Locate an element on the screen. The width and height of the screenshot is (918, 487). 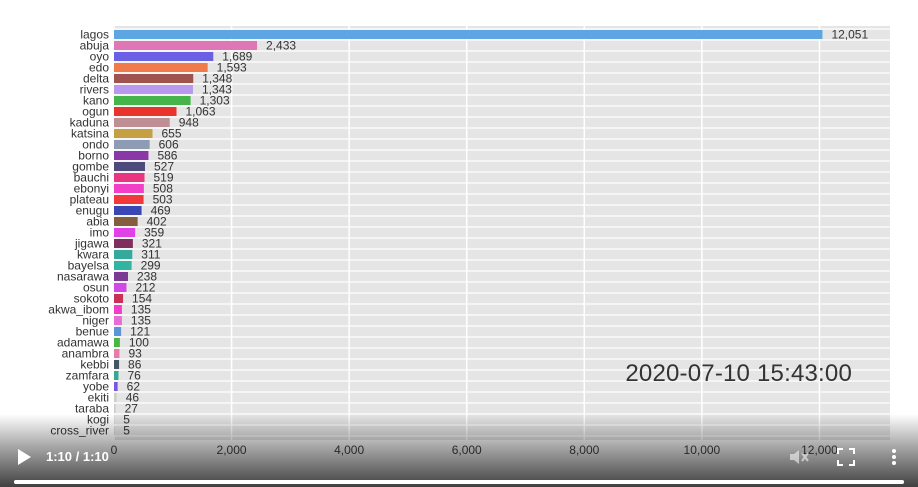
category-label: ekiti is located at coordinates (98, 398).